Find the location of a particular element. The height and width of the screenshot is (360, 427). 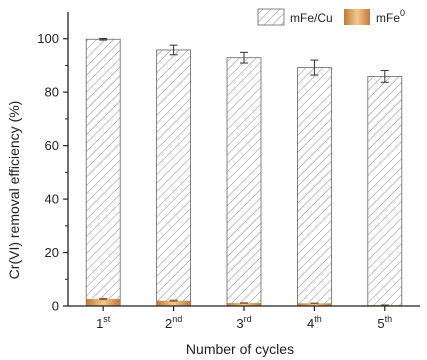

x-tick-label: 4th is located at coordinates (314, 322).